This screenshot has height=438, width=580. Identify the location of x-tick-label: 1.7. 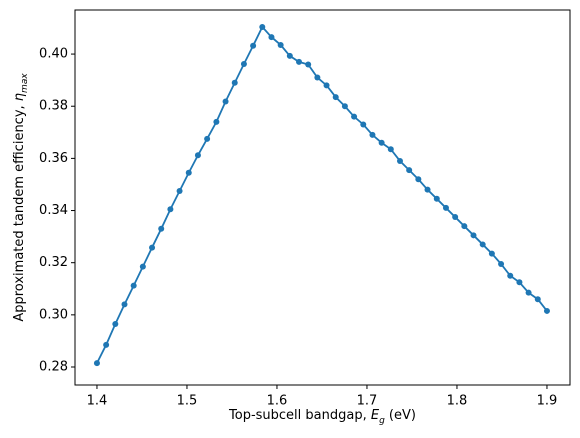
(367, 401).